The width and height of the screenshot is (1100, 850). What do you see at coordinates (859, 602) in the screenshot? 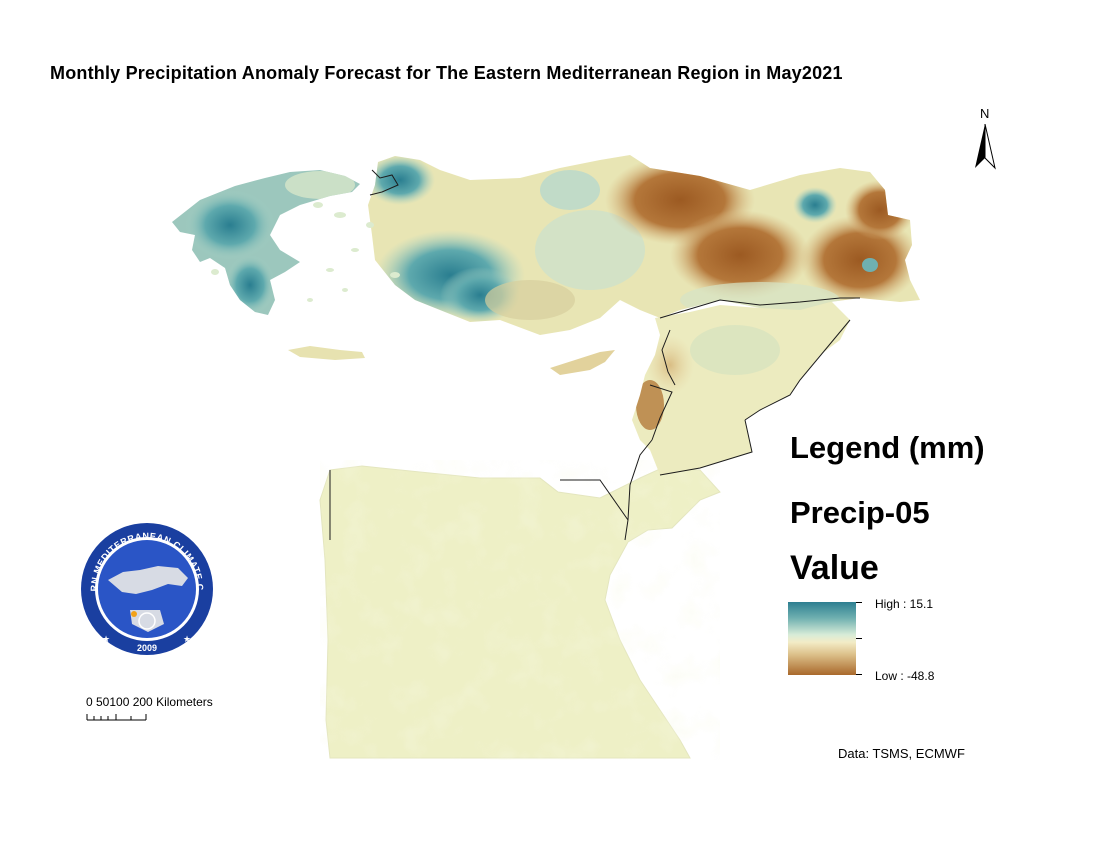
I see `legend-tick-high` at bounding box center [859, 602].